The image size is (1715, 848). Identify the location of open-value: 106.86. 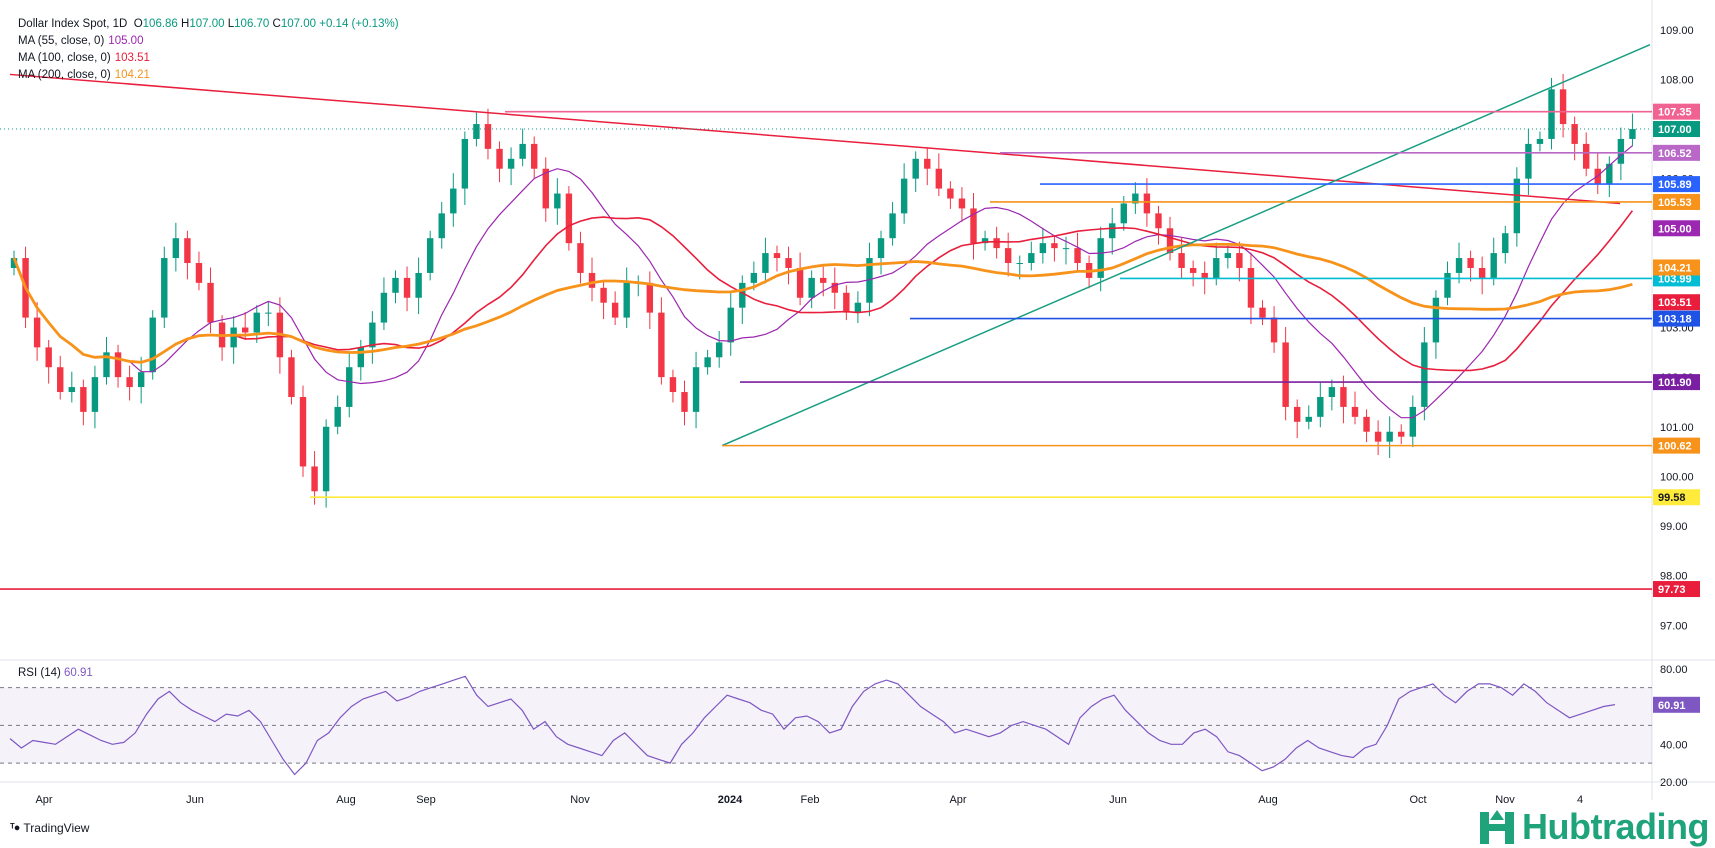
(160, 24).